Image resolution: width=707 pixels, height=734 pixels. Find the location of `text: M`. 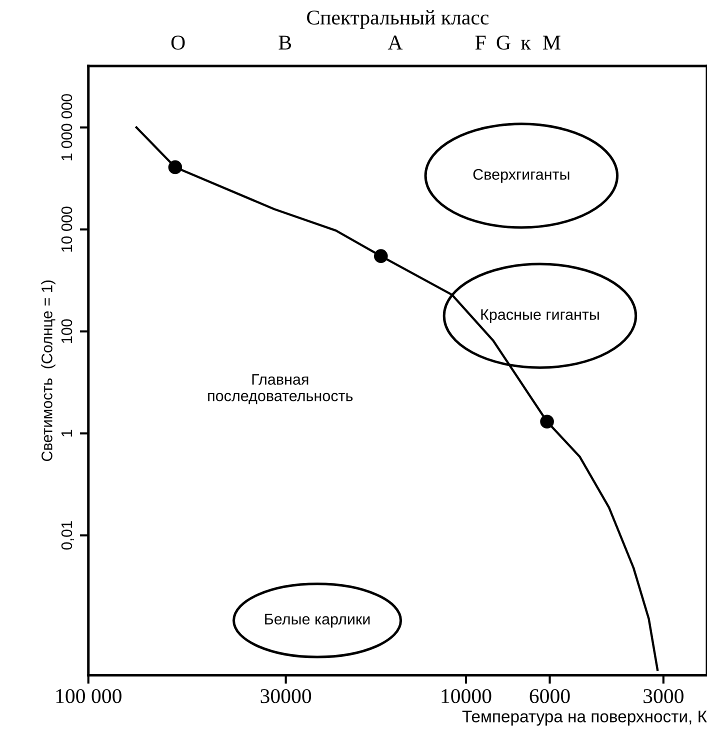

text: M is located at coordinates (551, 43).